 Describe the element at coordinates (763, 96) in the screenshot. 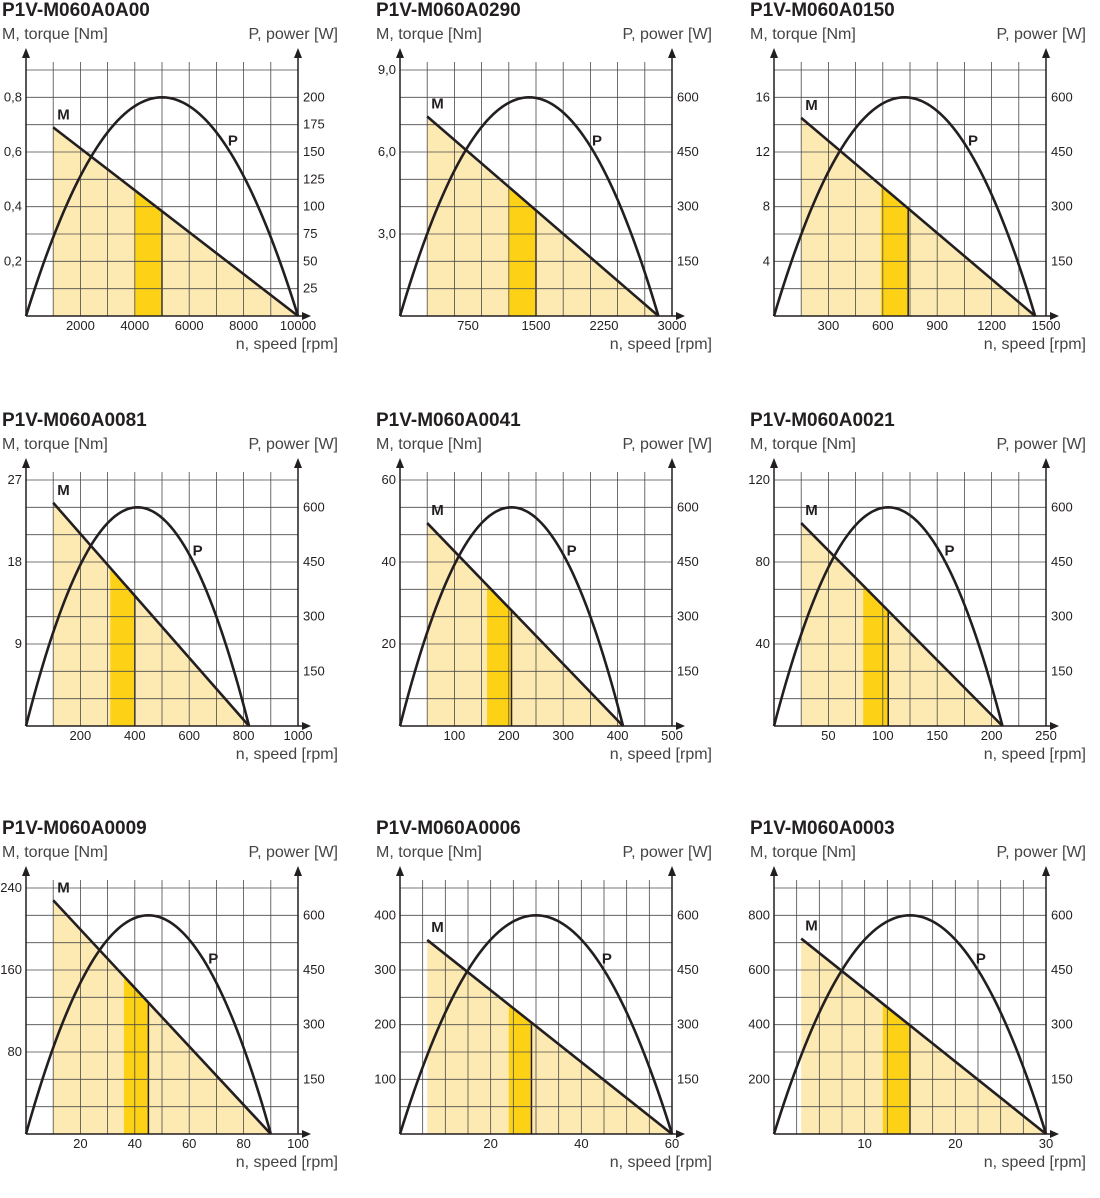

I see `y-tick-label: 16` at that location.